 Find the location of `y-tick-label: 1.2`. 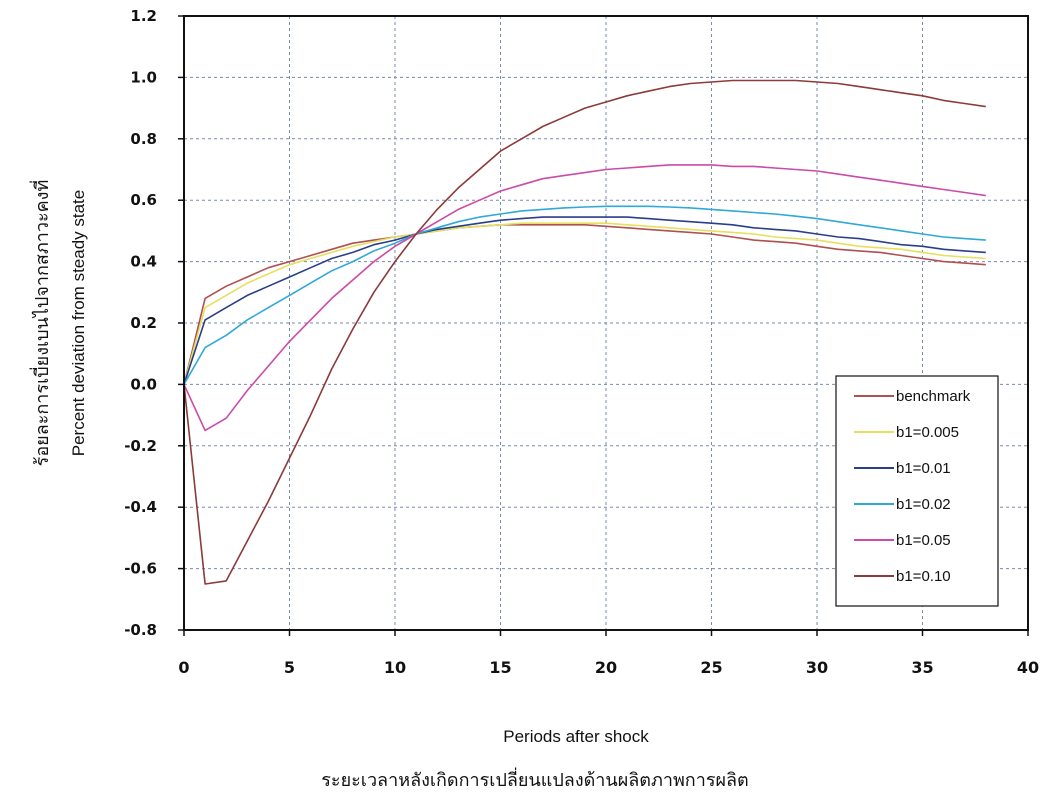

y-tick-label: 1.2 is located at coordinates (143, 16).